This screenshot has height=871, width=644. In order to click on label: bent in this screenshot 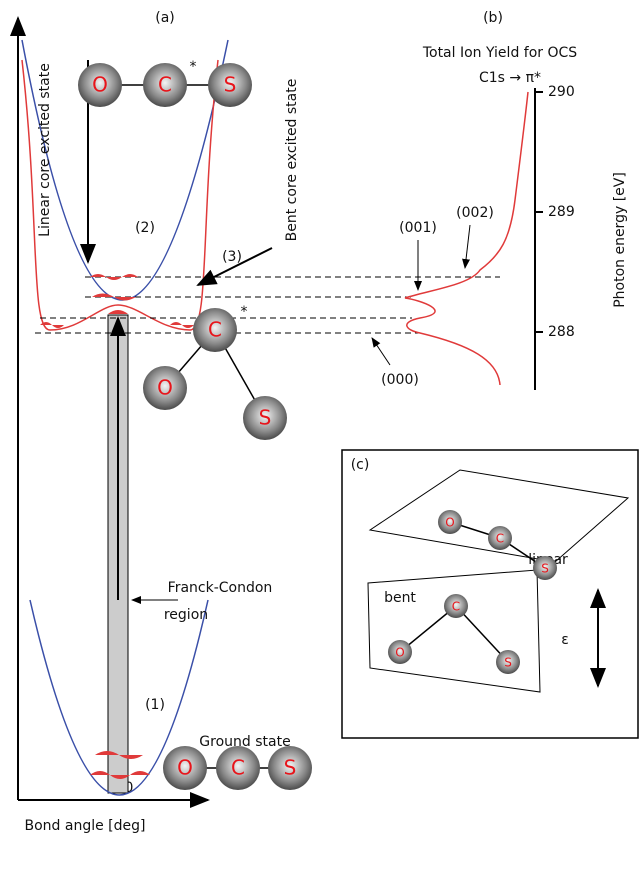, I will do `click(400, 598)`.